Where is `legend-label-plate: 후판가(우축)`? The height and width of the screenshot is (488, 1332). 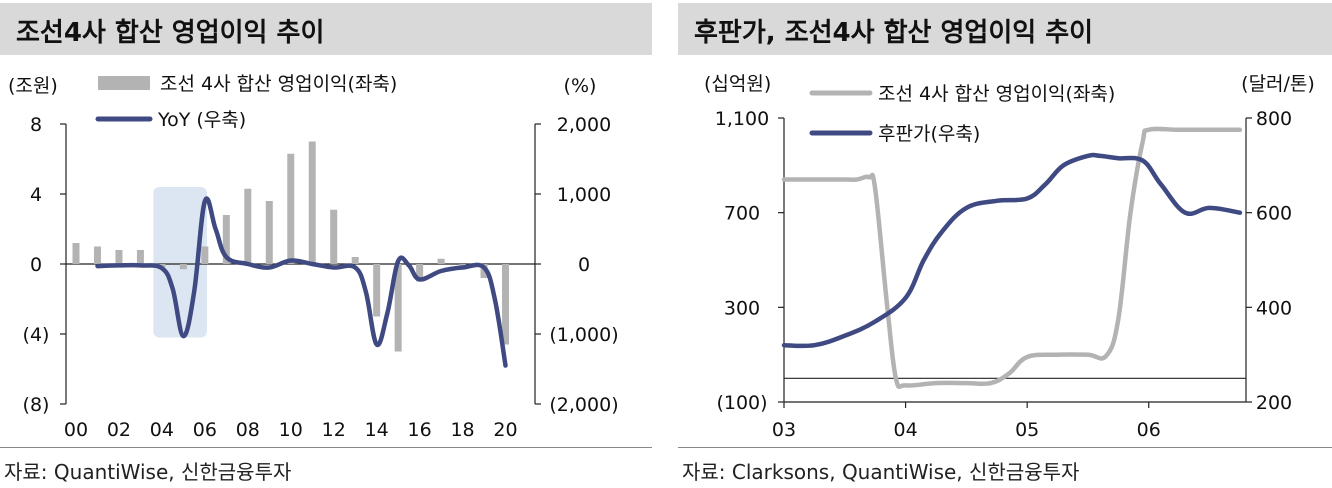 legend-label-plate: 후판가(우축) is located at coordinates (929, 134).